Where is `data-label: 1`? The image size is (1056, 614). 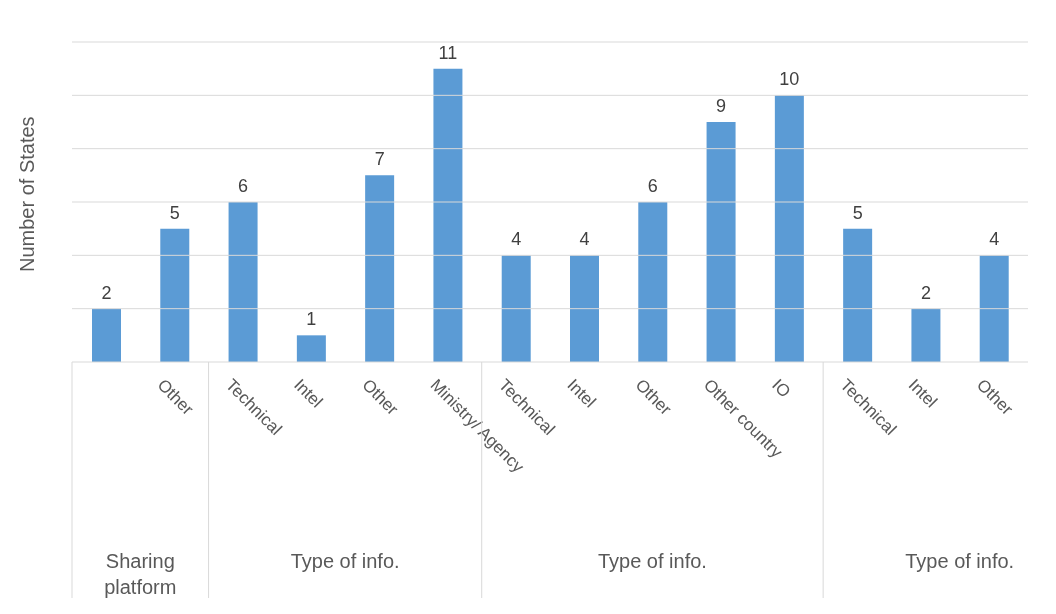 data-label: 1 is located at coordinates (311, 319).